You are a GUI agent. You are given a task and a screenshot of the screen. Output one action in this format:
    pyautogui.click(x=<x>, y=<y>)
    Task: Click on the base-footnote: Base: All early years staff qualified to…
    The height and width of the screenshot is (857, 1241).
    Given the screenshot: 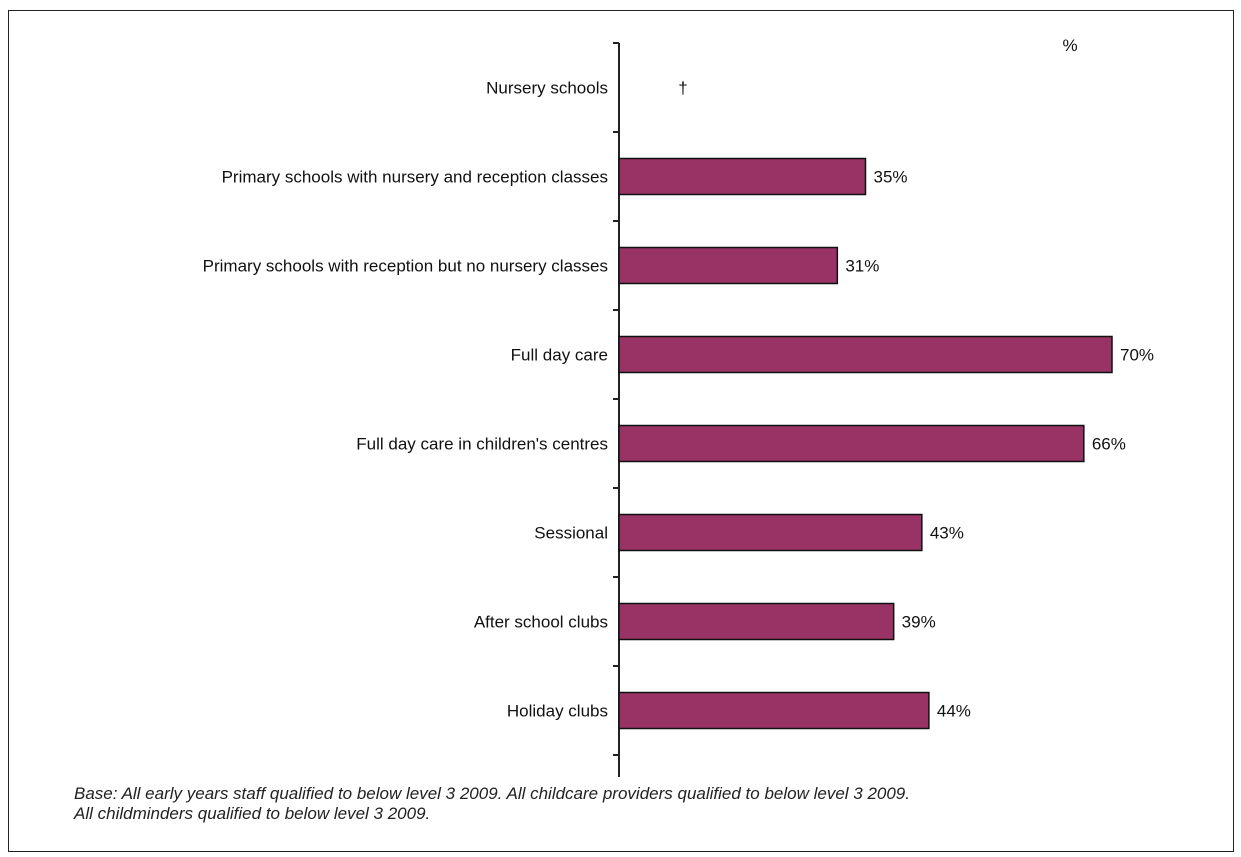 What is the action you would take?
    pyautogui.click(x=644, y=804)
    